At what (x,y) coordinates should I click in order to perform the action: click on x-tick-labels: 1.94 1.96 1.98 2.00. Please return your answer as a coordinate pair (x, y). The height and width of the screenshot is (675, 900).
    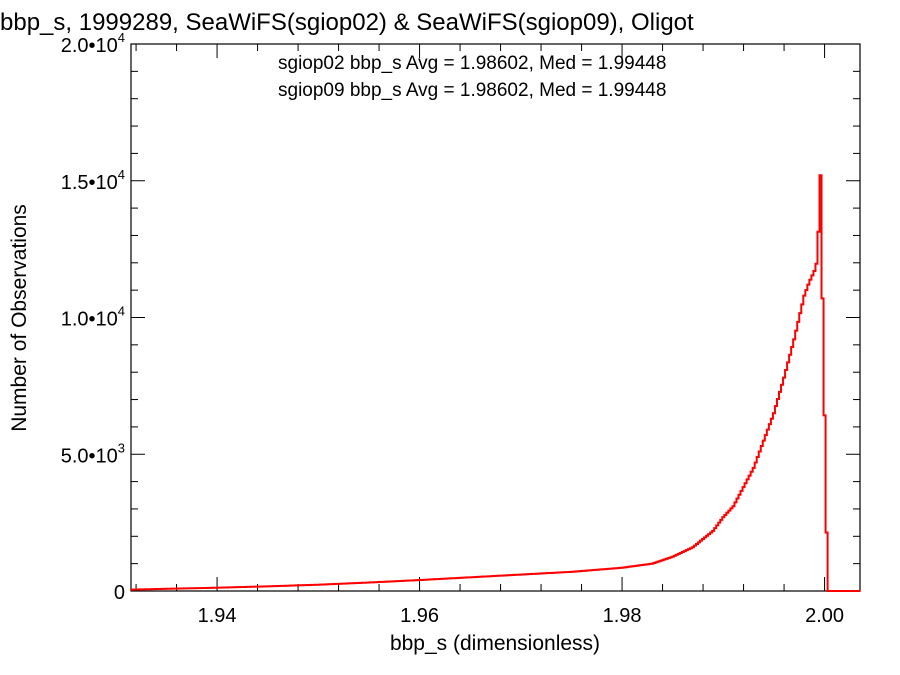
    Looking at the image, I should click on (521, 616).